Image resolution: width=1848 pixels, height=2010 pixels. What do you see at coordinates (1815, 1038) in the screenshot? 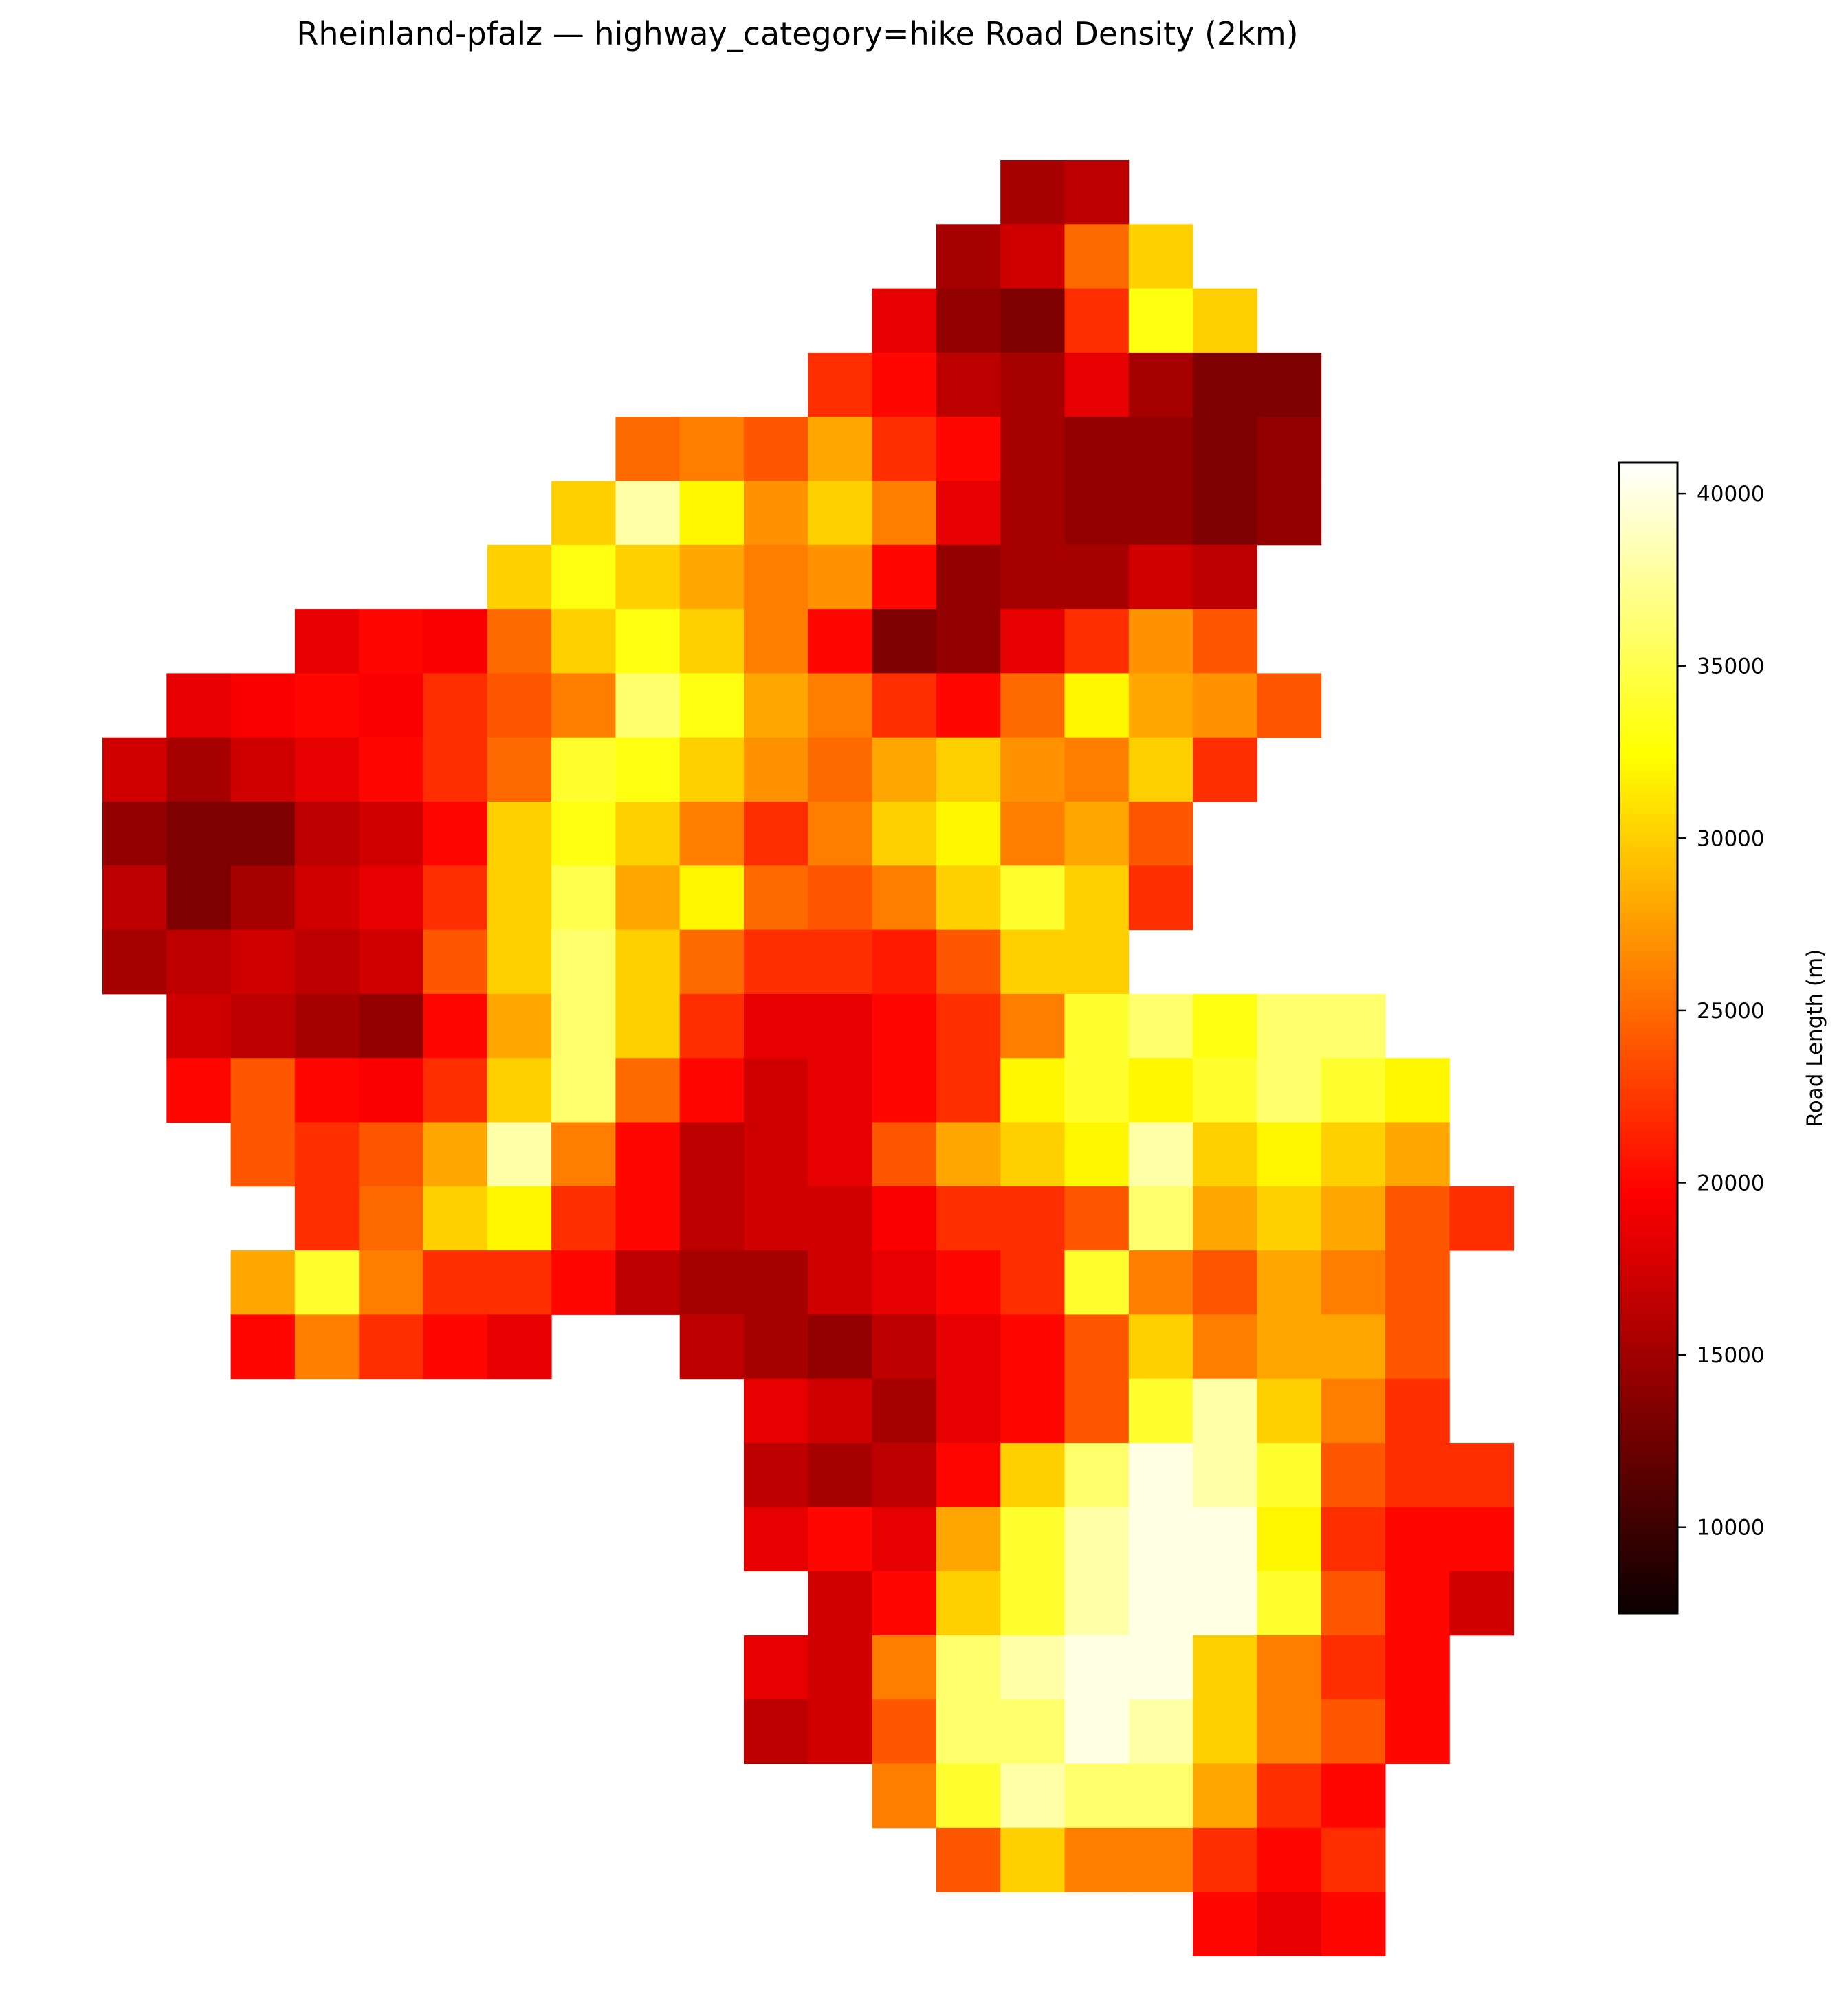
I see `colorbar-label: Road Length (m)` at bounding box center [1815, 1038].